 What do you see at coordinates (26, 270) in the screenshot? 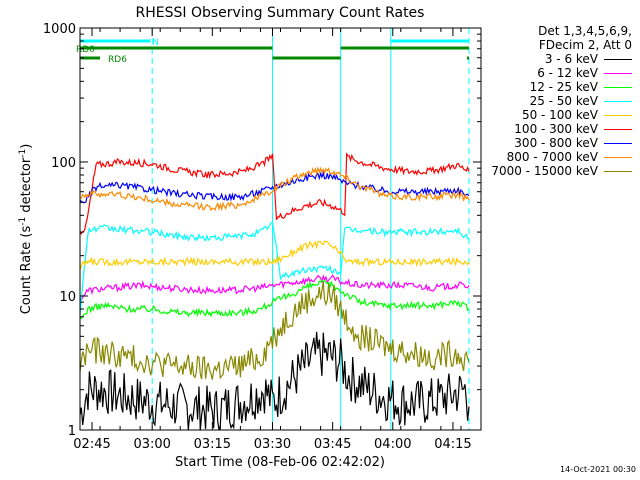
I see `y-axis-label-part: Count Rate (s` at bounding box center [26, 270].